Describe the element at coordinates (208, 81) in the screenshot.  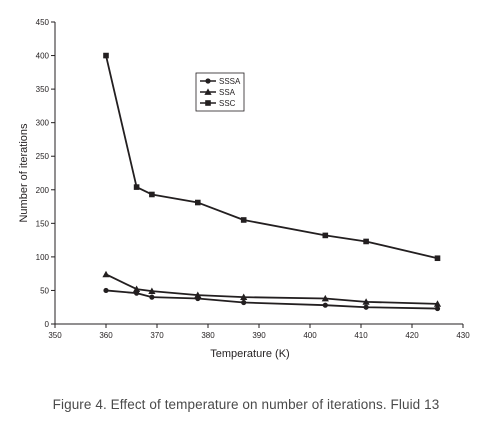
I see `legend-marker-sssa` at that location.